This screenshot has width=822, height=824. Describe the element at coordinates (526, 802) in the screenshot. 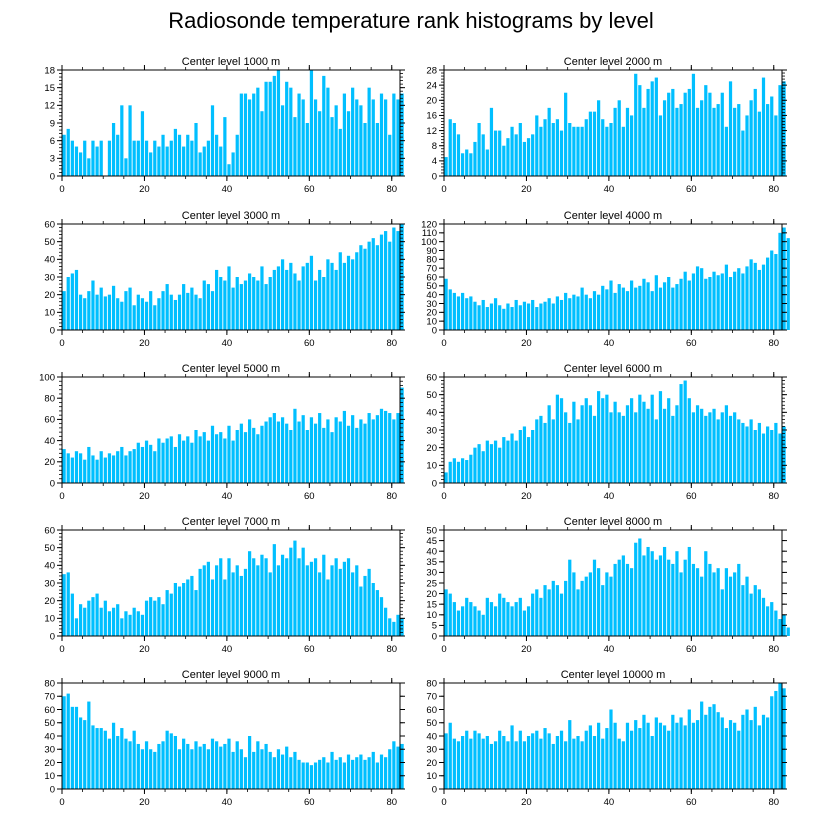

I see `x-tick-label: 20` at that location.